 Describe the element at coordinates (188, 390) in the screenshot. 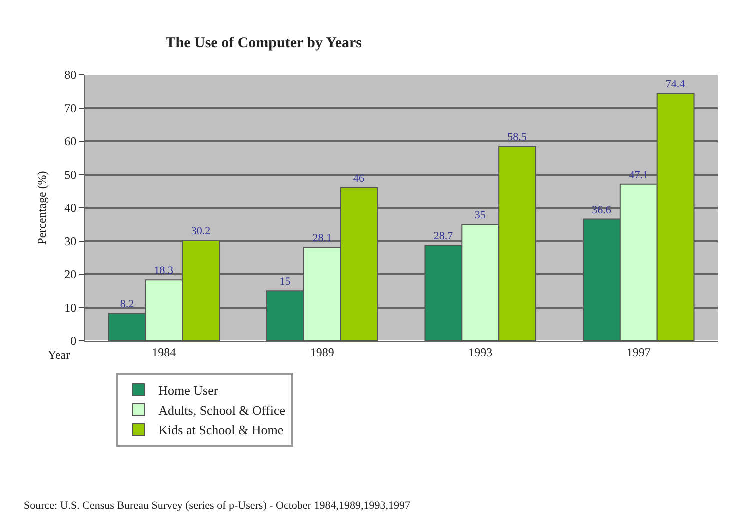

I see `legend-label: Home User` at that location.